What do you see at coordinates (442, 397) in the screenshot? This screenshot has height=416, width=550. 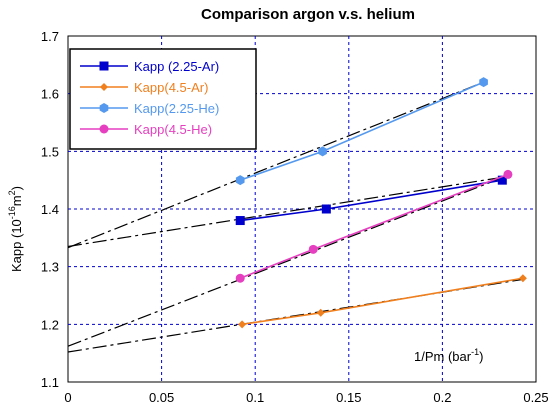 I see `x-tick-label: 0.2` at bounding box center [442, 397].